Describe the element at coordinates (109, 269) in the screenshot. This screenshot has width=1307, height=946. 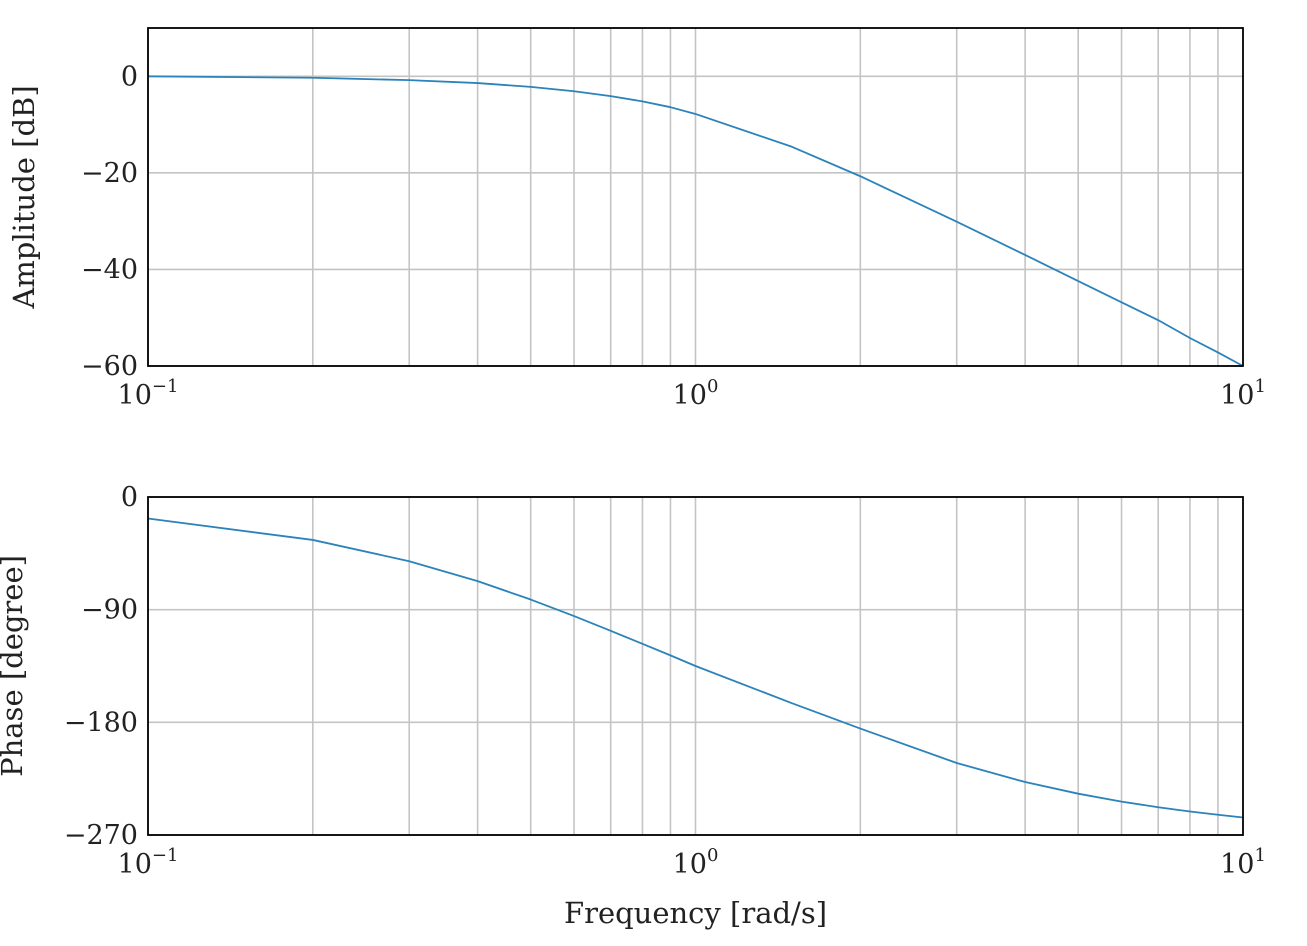
I see `y-tick-label: −40` at that location.